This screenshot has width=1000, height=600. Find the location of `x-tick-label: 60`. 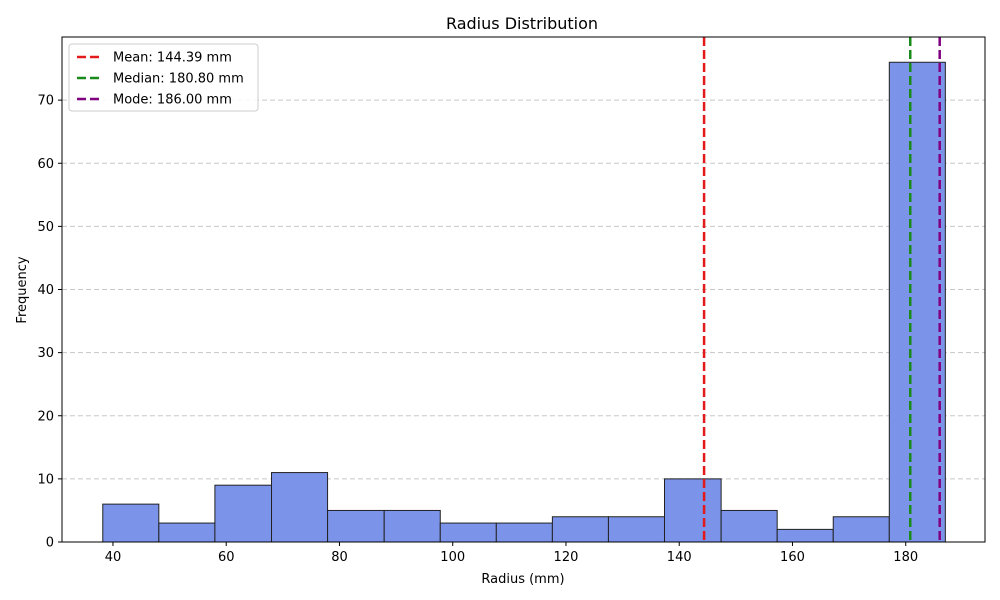

x-tick-label: 60 is located at coordinates (226, 557).